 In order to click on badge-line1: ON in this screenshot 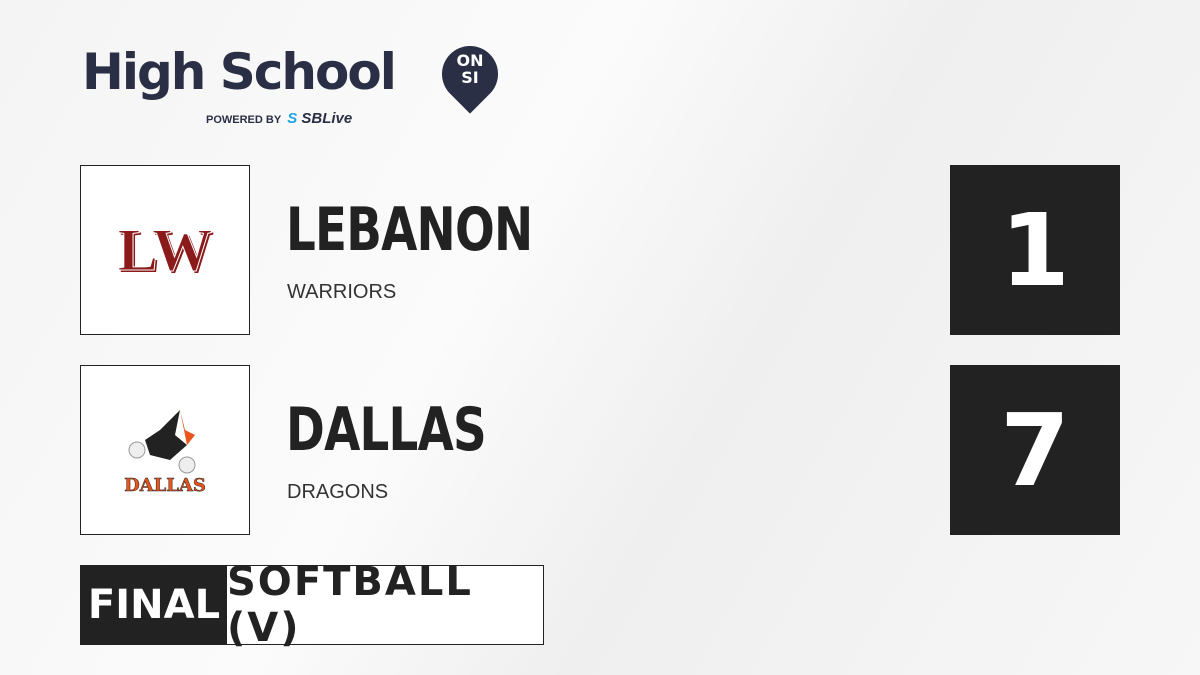, I will do `click(470, 60)`.